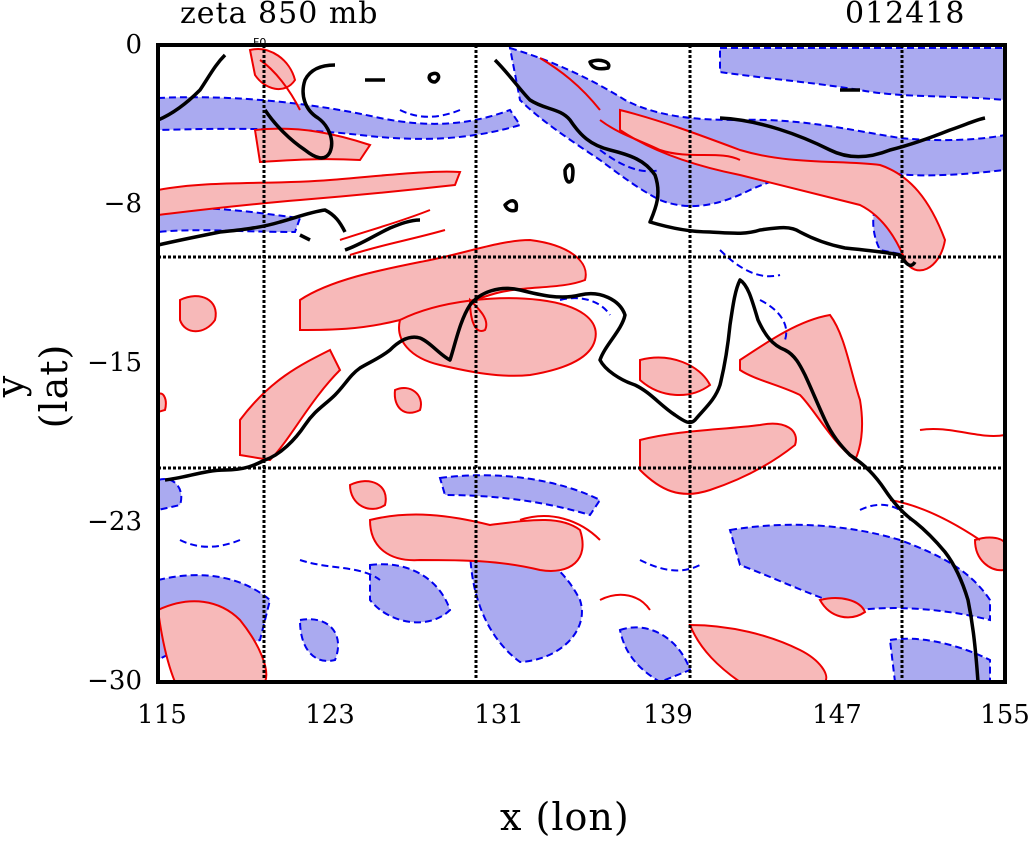 This screenshot has width=1035, height=842. I want to click on corner-label: F0, so click(259, 42).